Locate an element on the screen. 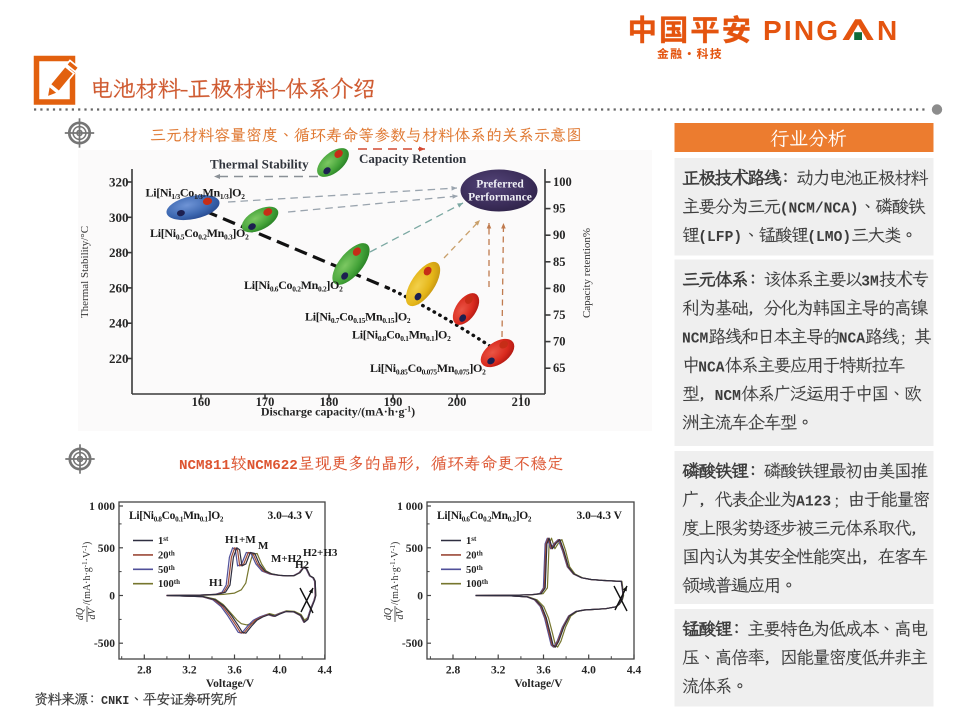 Image resolution: width=960 pixels, height=720 pixels. svg-text: Thermal Stability/°C is located at coordinates (85, 272).